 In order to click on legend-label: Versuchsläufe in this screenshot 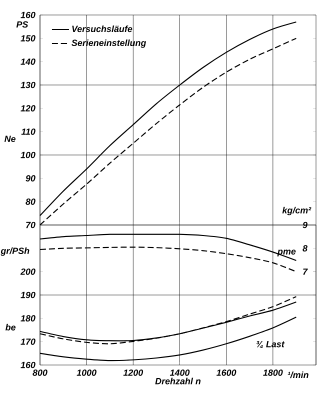, I will do `click(102, 28)`.